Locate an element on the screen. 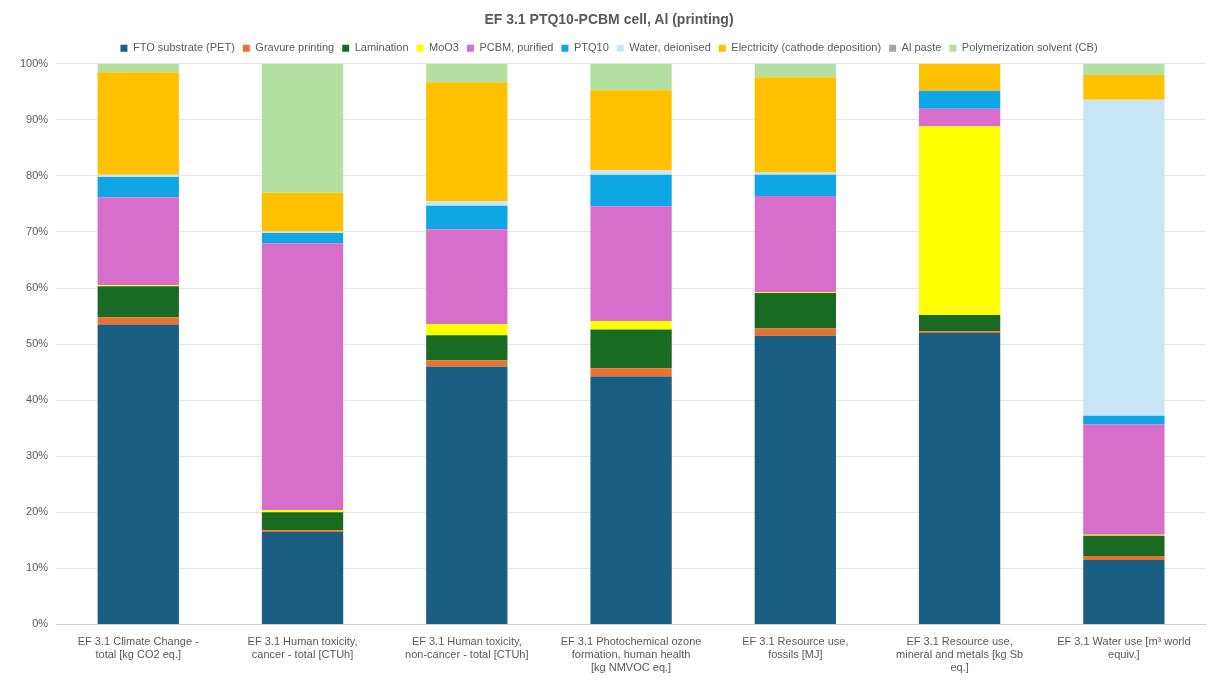 This screenshot has height=688, width=1228. x-tick-label: EF 3.1 Resource use, fossils [MJ] is located at coordinates (795, 648).